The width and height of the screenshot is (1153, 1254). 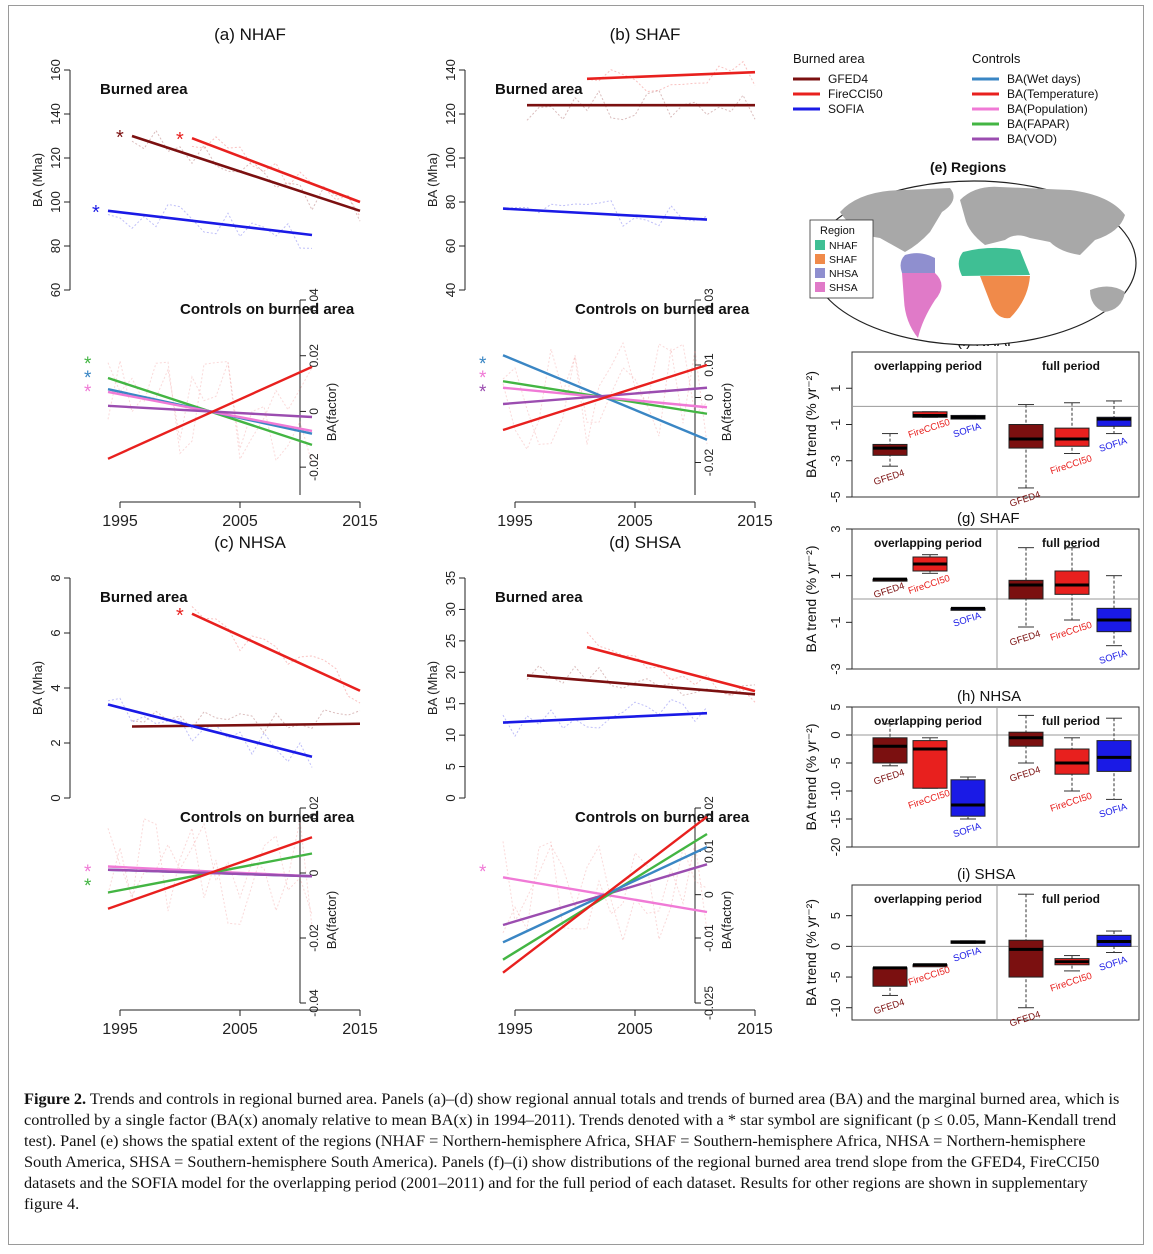 I want to click on shaf-region-shape, so click(x=1005, y=297).